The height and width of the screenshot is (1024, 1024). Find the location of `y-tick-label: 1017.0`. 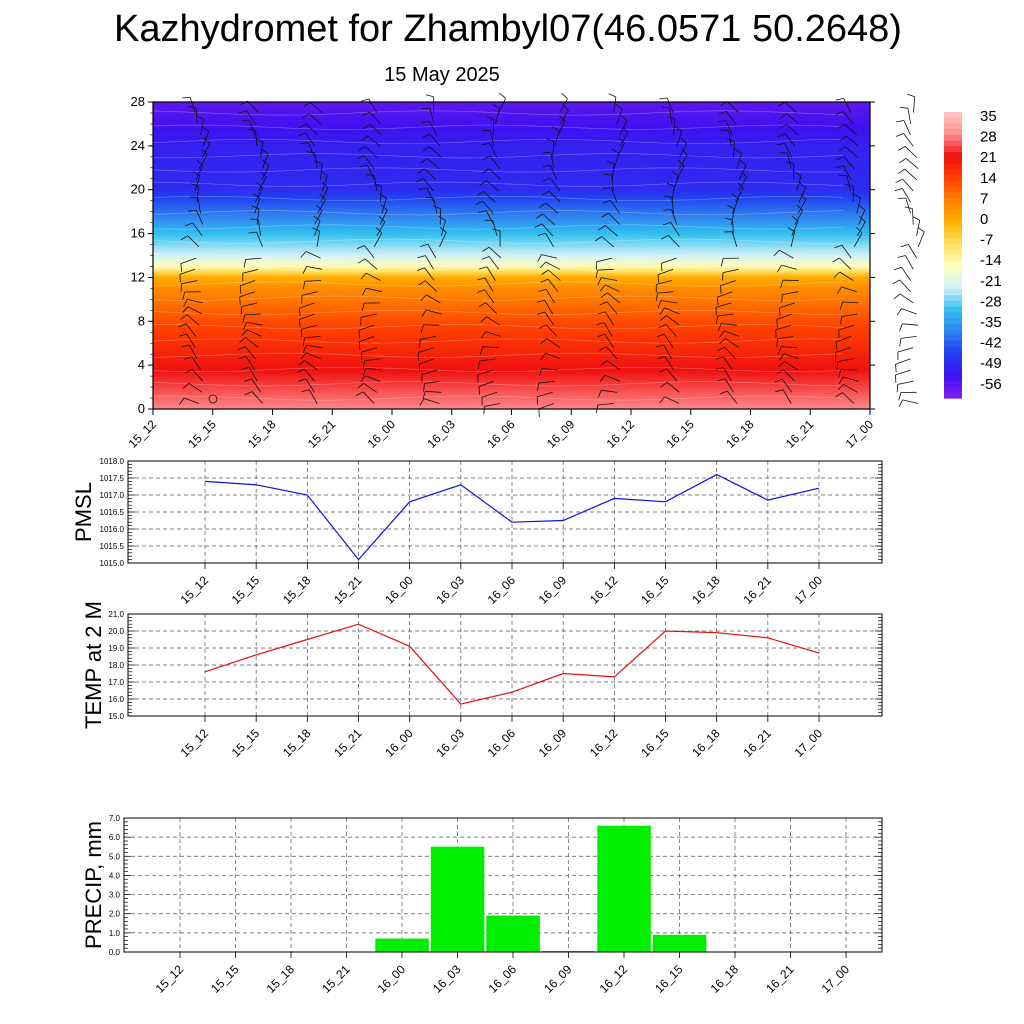

y-tick-label: 1017.0 is located at coordinates (112, 495).